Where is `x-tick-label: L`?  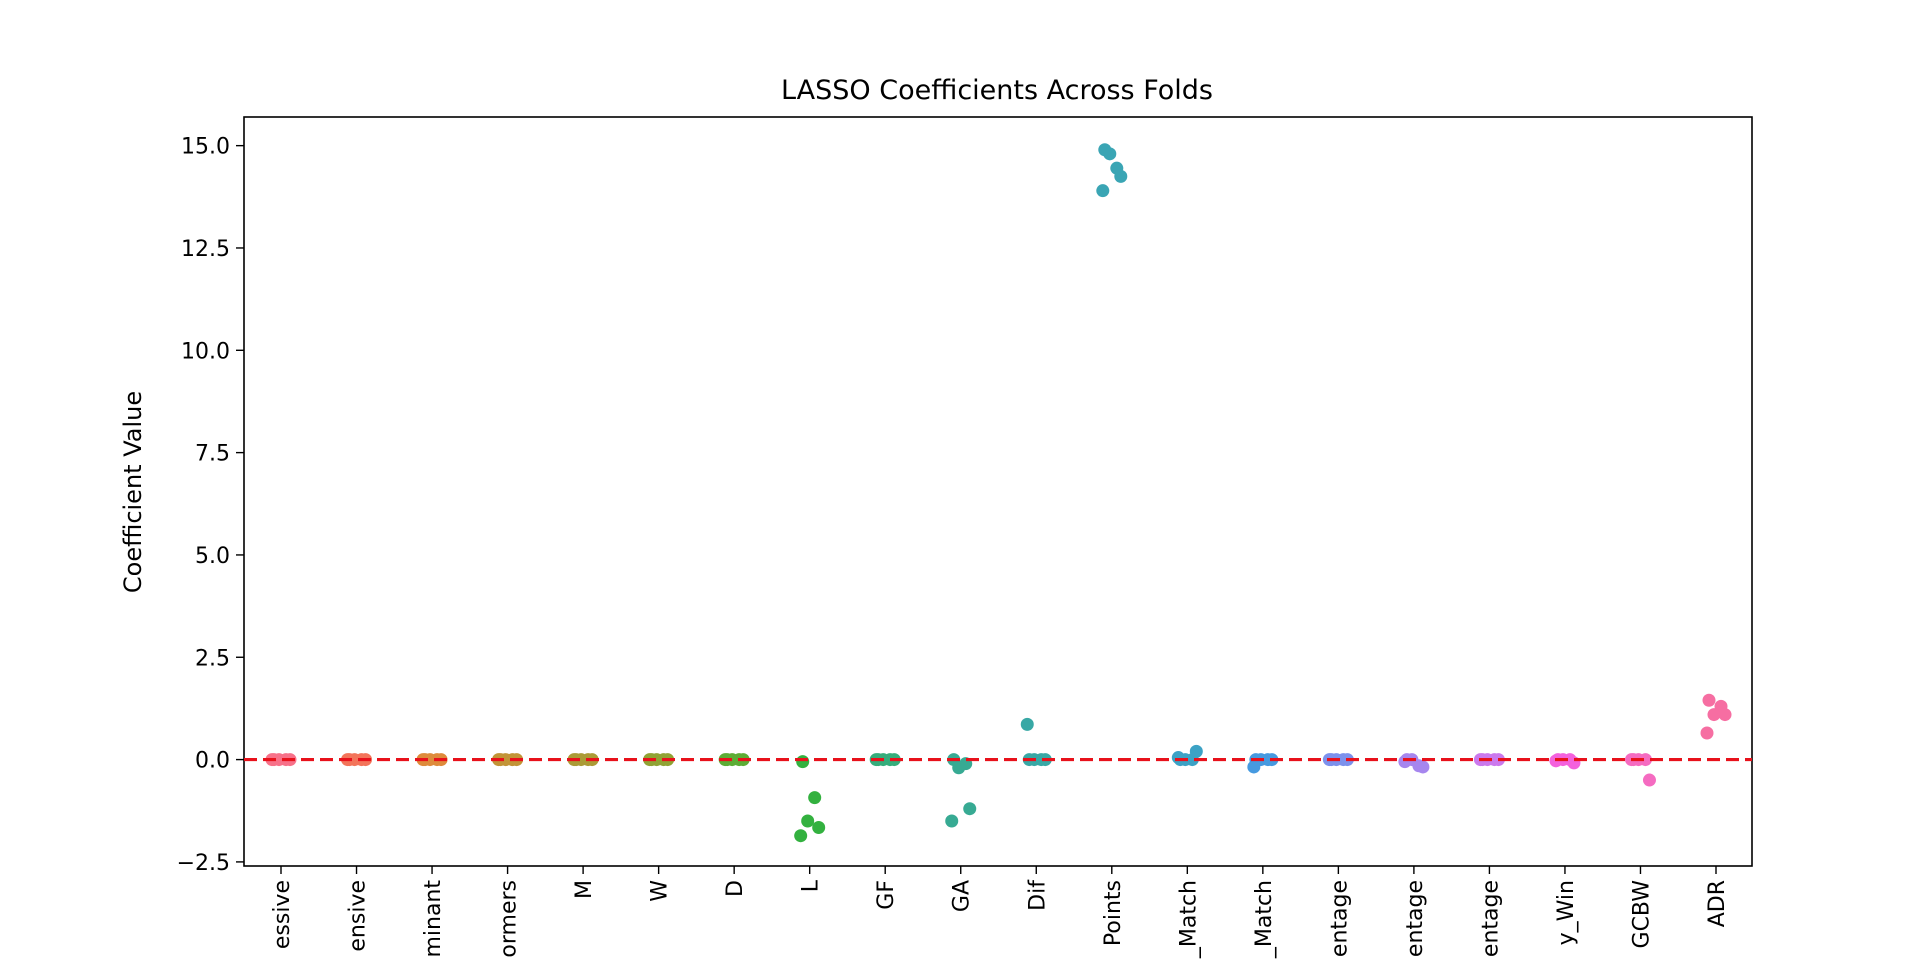 x-tick-label: L is located at coordinates (811, 885).